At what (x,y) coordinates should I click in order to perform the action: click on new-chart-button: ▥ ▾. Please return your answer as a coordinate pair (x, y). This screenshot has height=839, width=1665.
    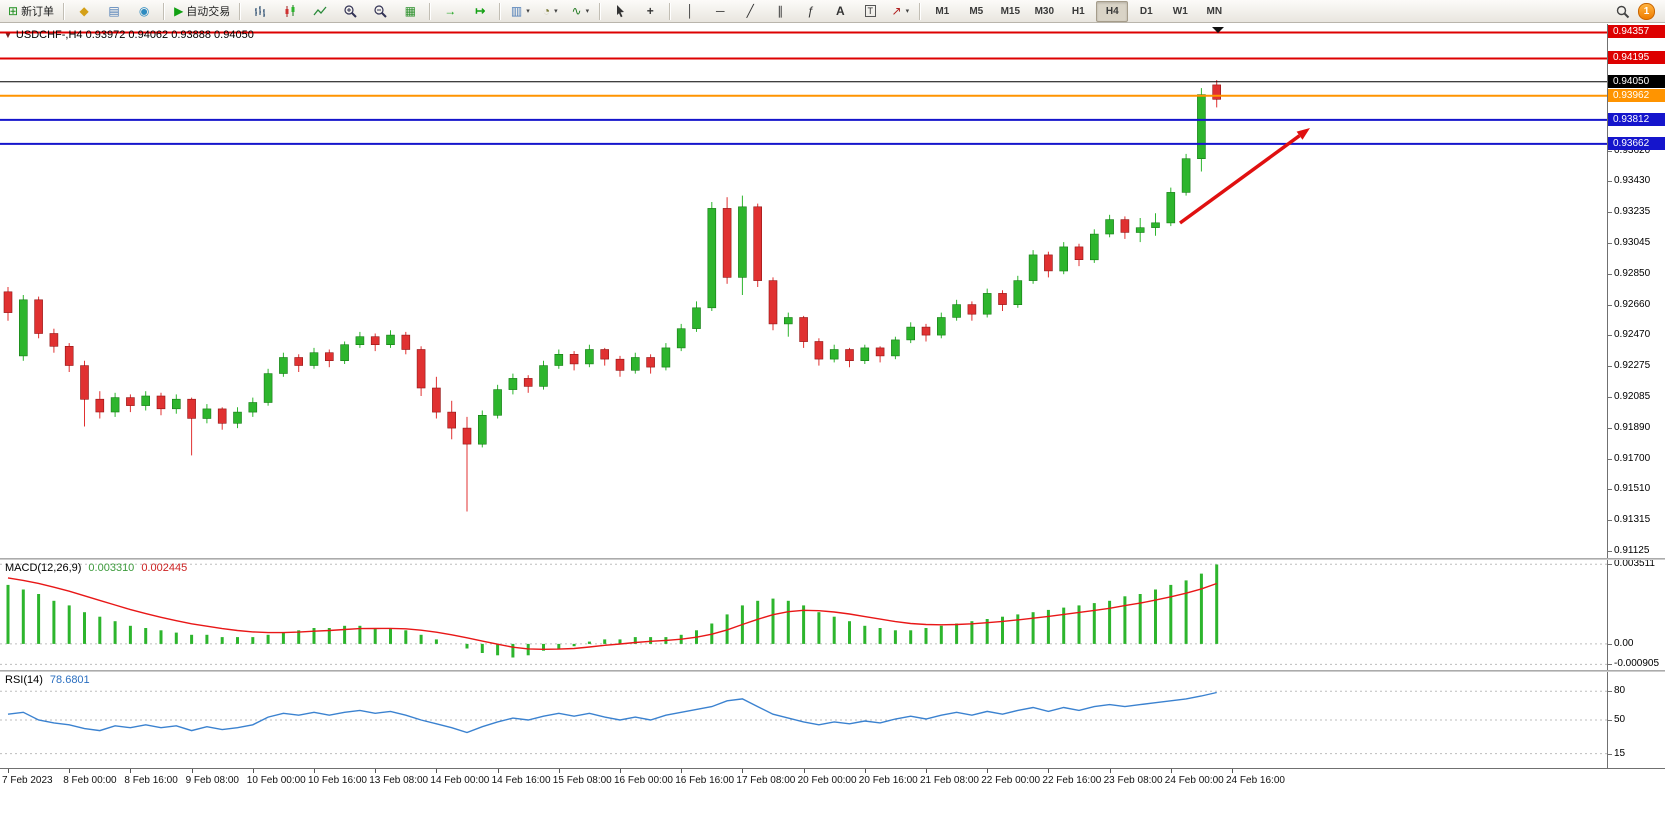
    Looking at the image, I should click on (520, 11).